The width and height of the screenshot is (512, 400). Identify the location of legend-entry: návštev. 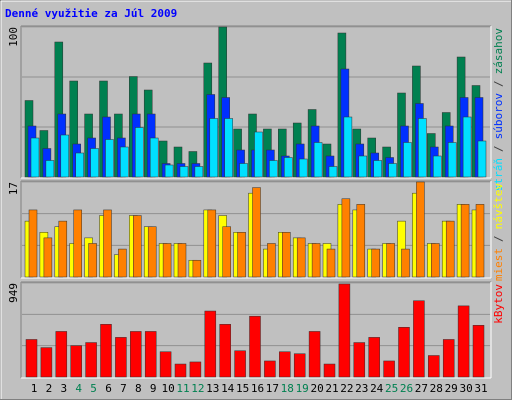
(498, 206).